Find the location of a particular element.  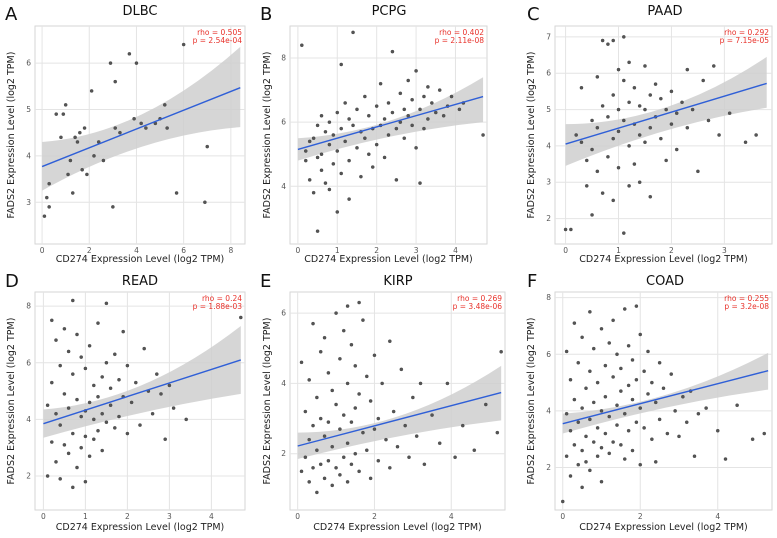

y-tick-label: 8 is located at coordinates (548, 297).